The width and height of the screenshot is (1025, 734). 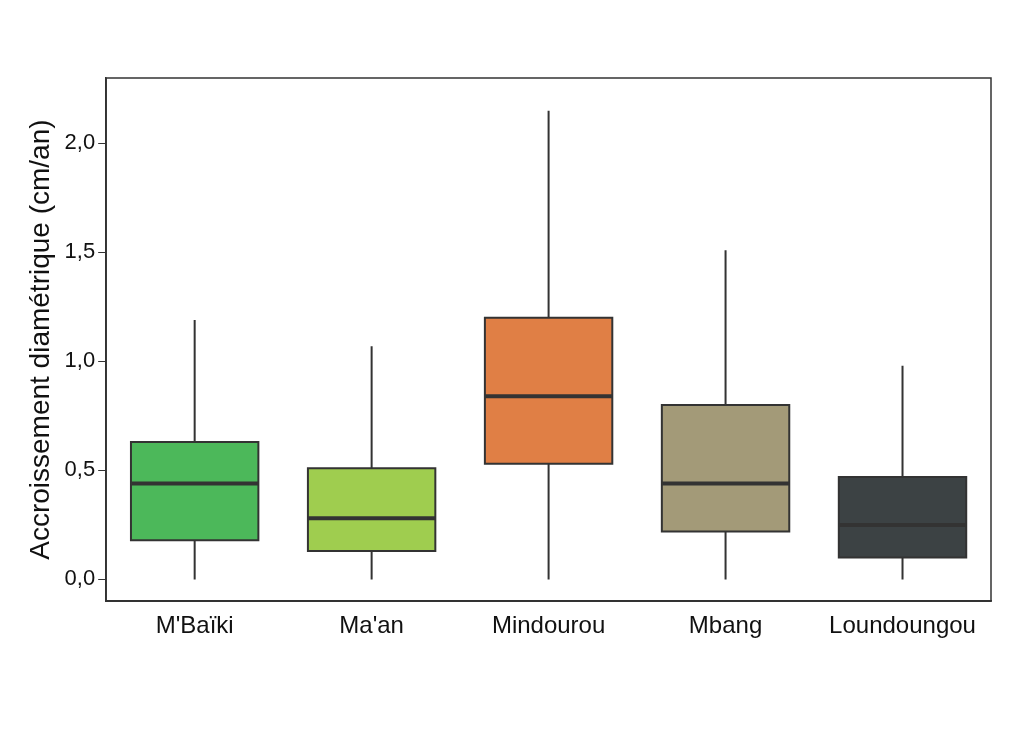 I want to click on x-tick-label: Mindourou, so click(x=548, y=625).